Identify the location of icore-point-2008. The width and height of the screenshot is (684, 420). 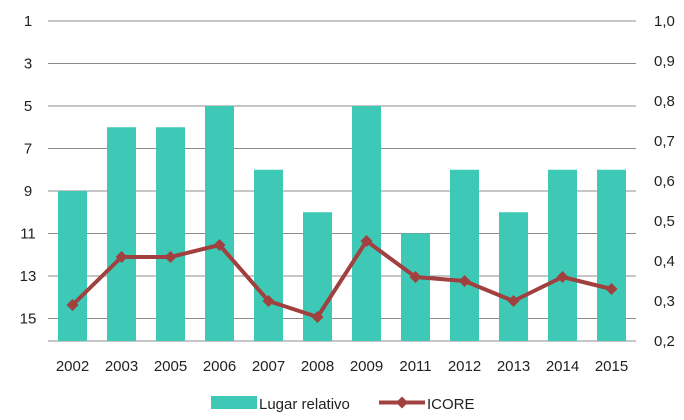
(317, 317).